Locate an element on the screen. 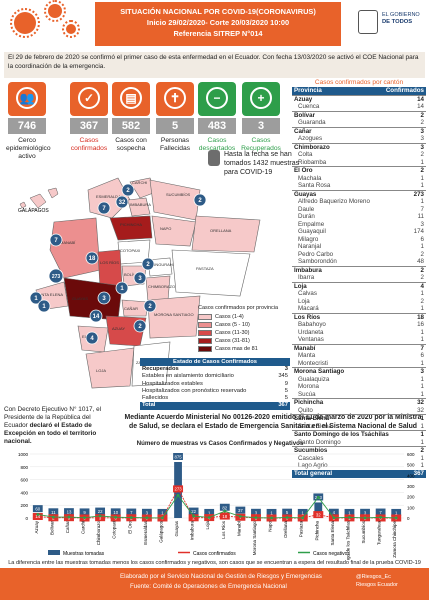 The width and height of the screenshot is (429, 600). bar-value-label: 3 is located at coordinates (147, 512).